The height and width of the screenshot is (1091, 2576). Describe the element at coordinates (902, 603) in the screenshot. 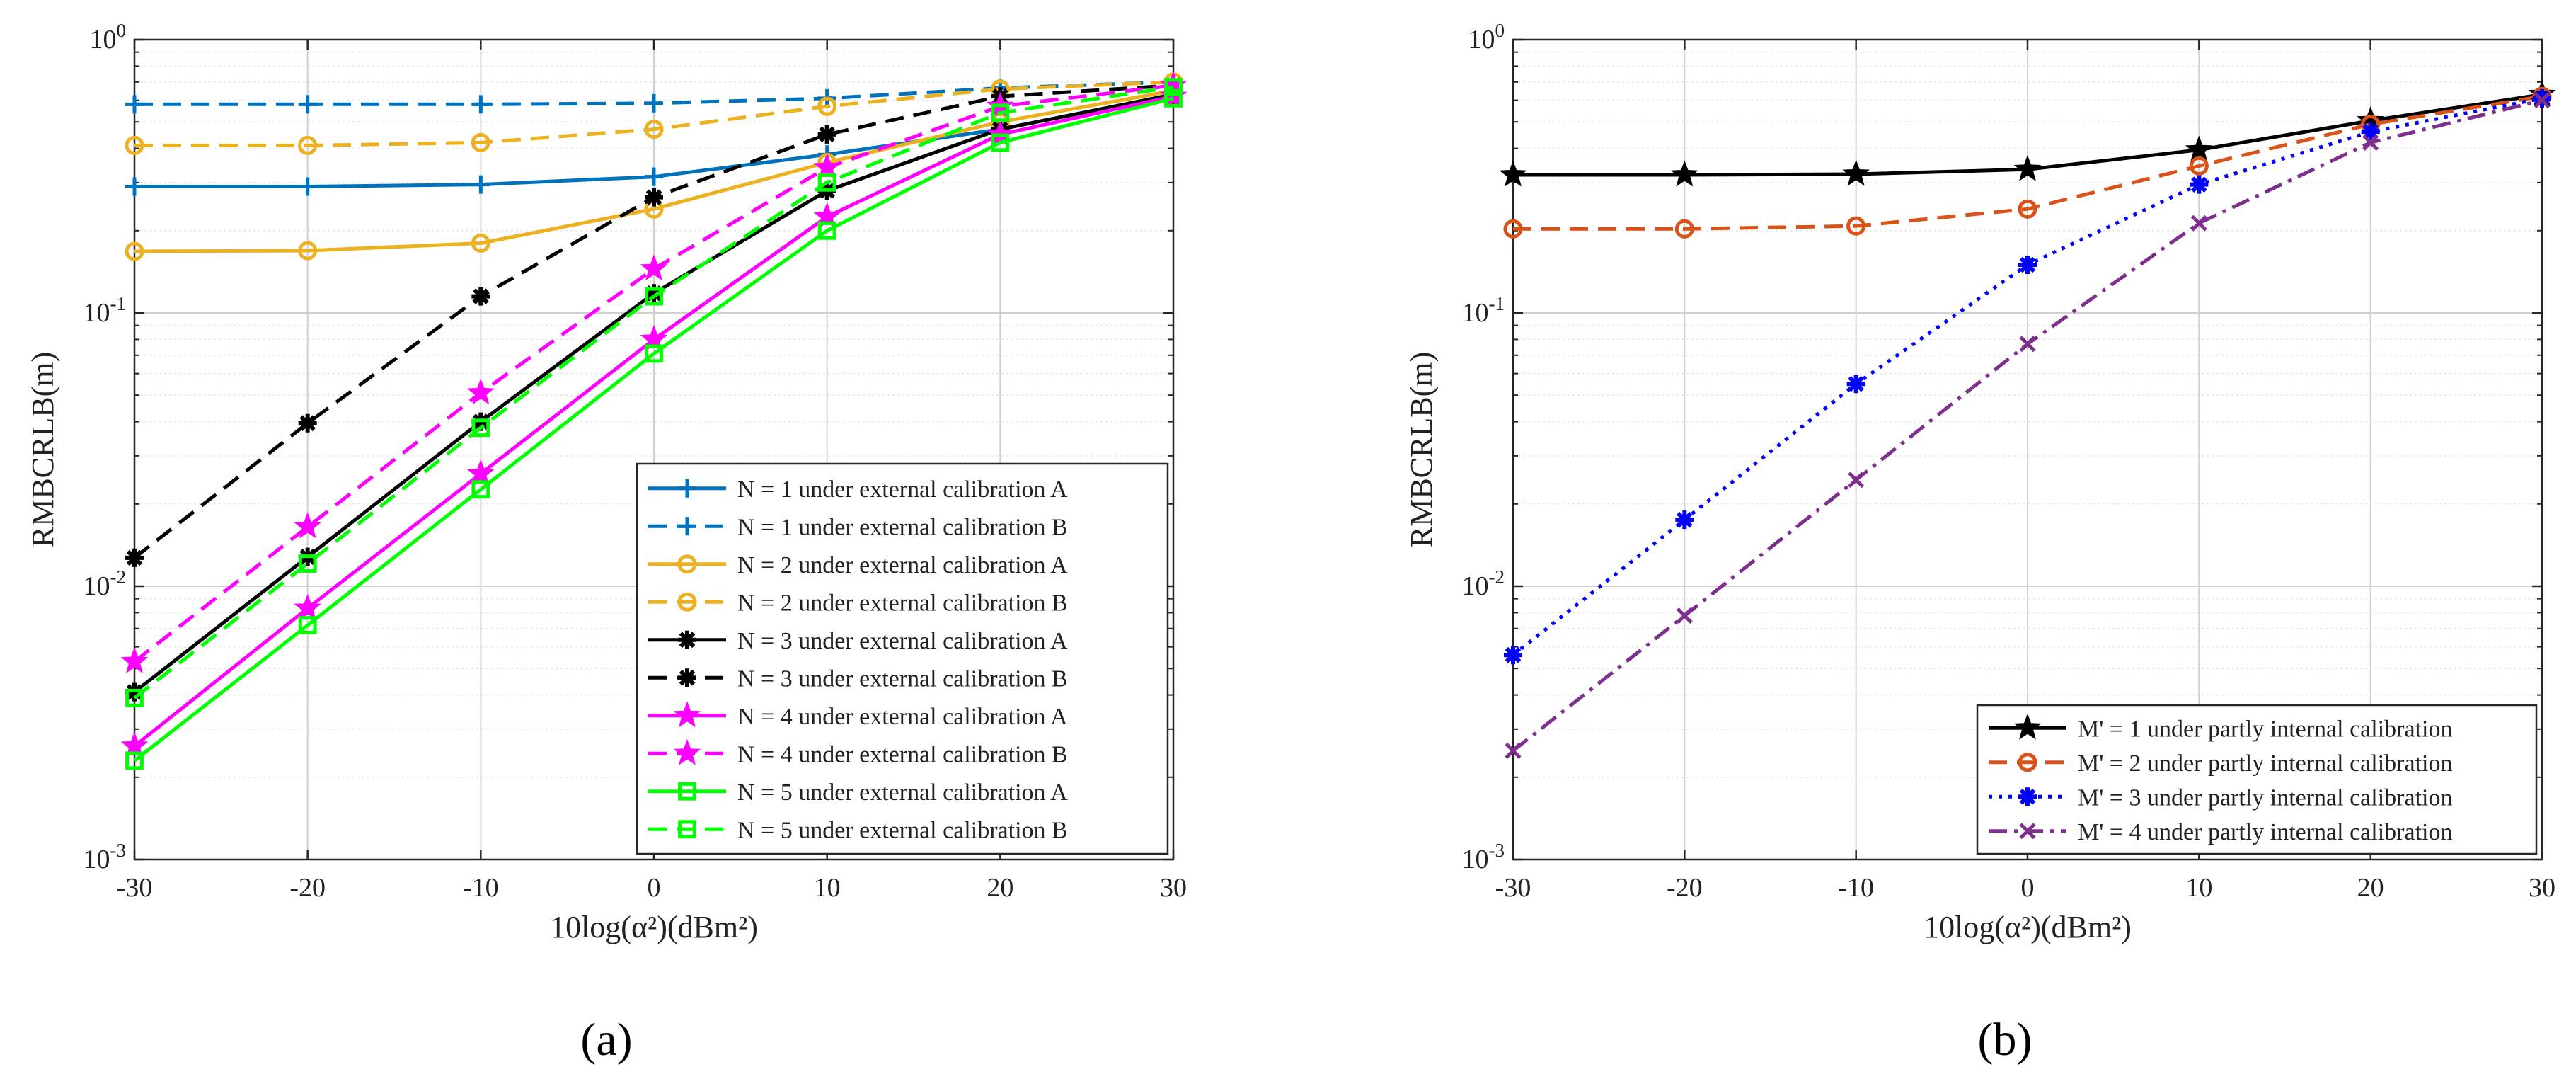

I see `legend-label: N = 2 under external calibration B` at that location.